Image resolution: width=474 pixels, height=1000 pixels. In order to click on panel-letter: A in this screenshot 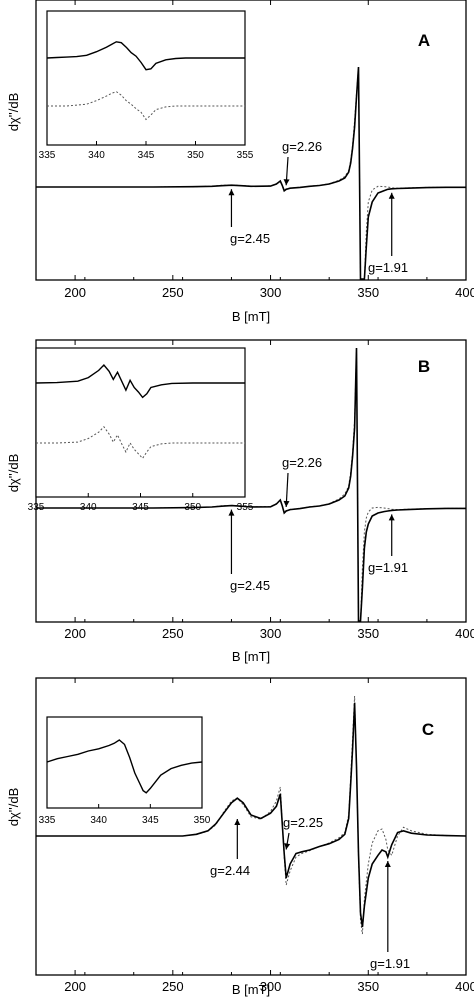, I will do `click(424, 40)`.